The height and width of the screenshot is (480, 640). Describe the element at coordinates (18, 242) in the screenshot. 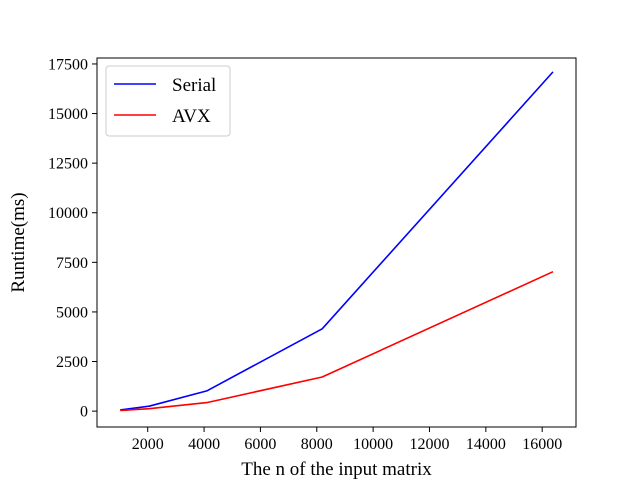

I see `y-axis-title: Runtime(ms)` at that location.